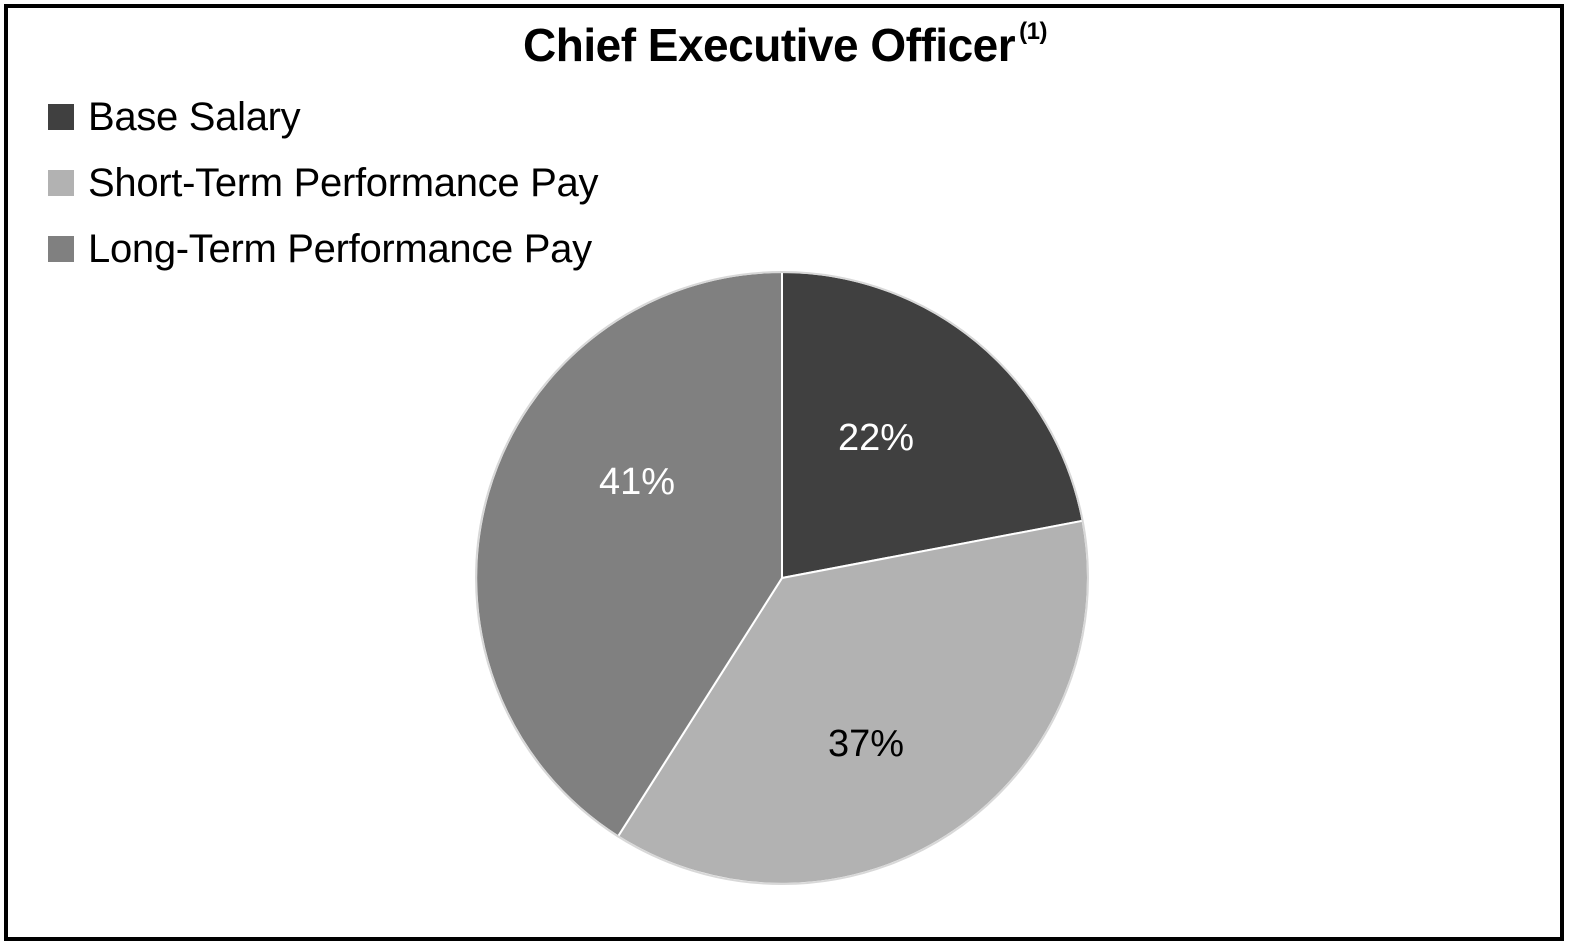 The height and width of the screenshot is (947, 1570). What do you see at coordinates (1033, 31) in the screenshot?
I see `title-footnote: (1)` at bounding box center [1033, 31].